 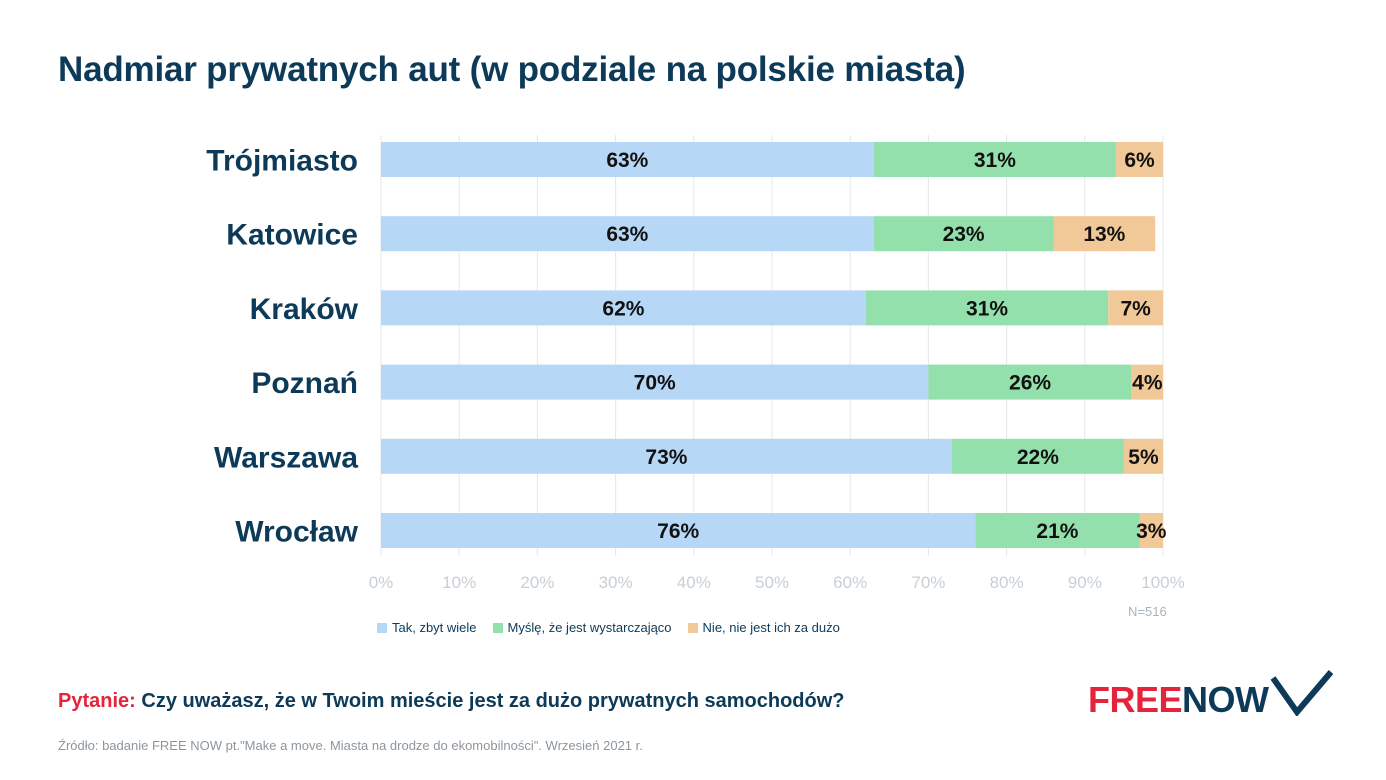 I want to click on category-label: Katowice, so click(x=292, y=235).